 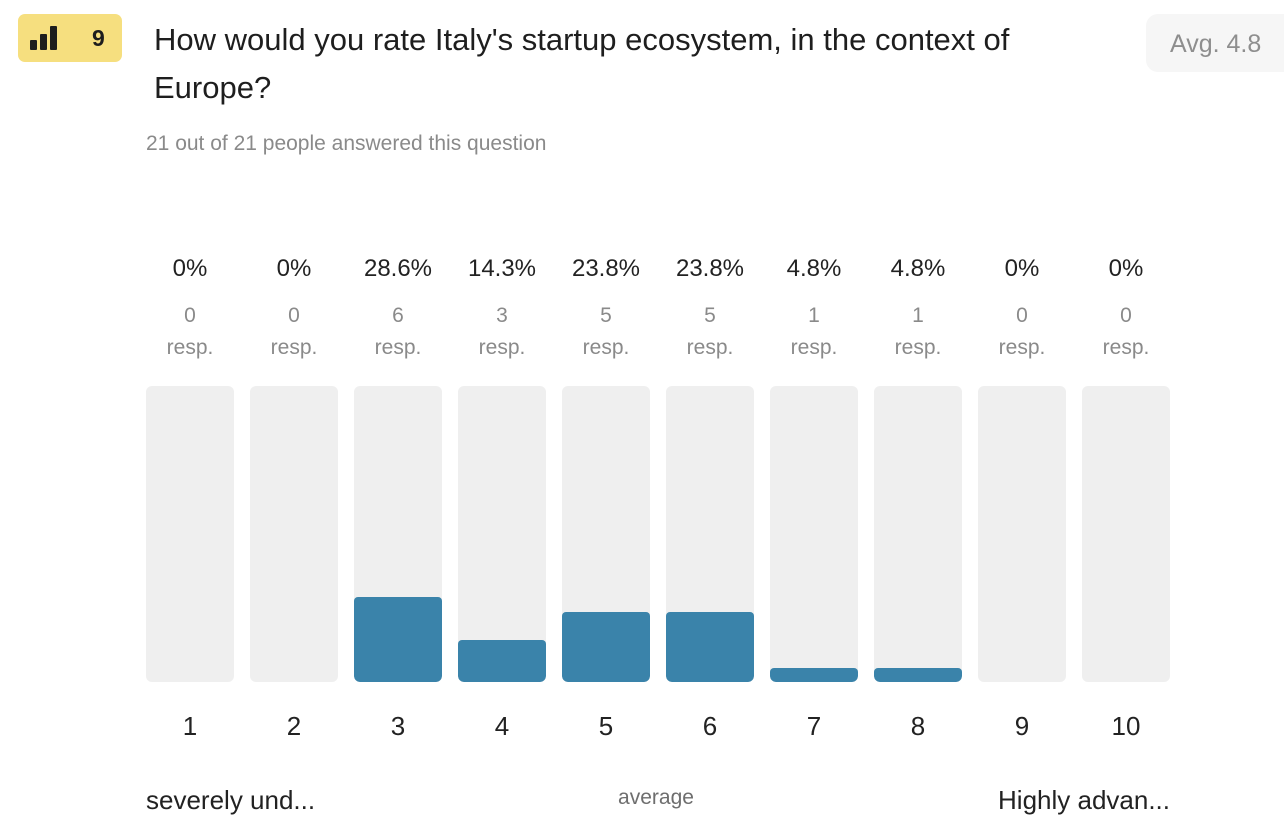 I want to click on average-score: Avg. 4.8, so click(x=1216, y=44).